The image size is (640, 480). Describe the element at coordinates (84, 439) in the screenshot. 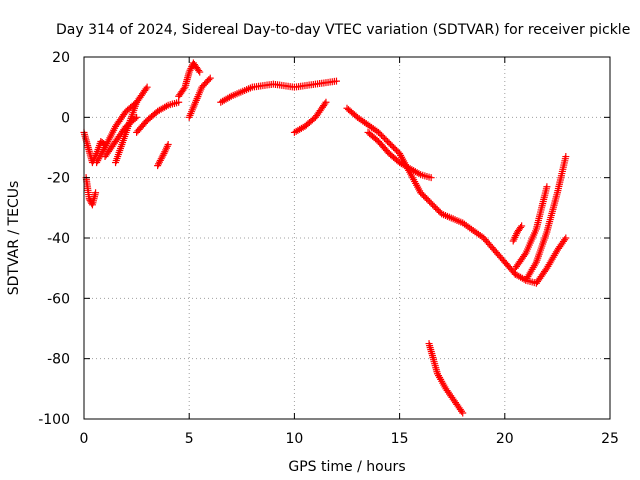

I see `x-tick-label: 0` at that location.